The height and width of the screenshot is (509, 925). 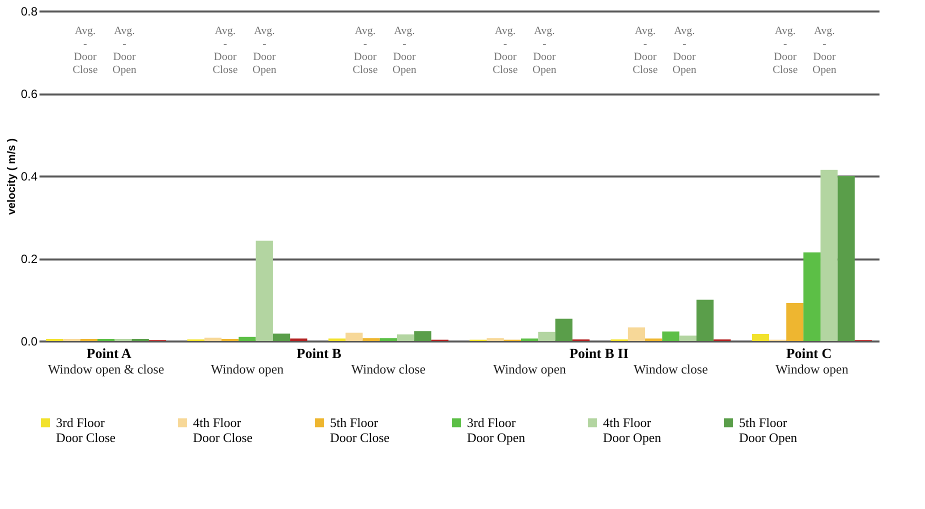 I want to click on text: Point A, so click(x=109, y=354).